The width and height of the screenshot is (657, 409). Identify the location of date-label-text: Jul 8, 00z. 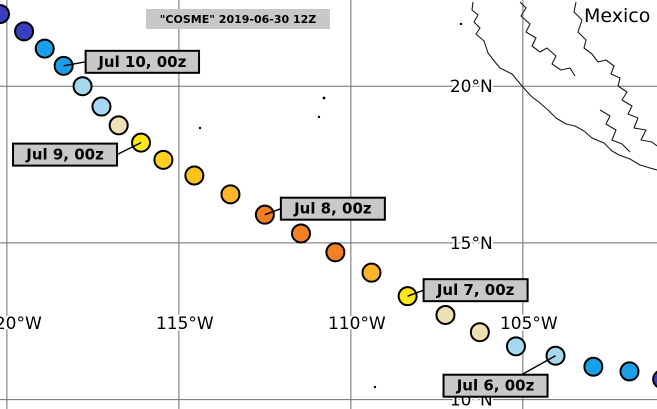
(332, 209).